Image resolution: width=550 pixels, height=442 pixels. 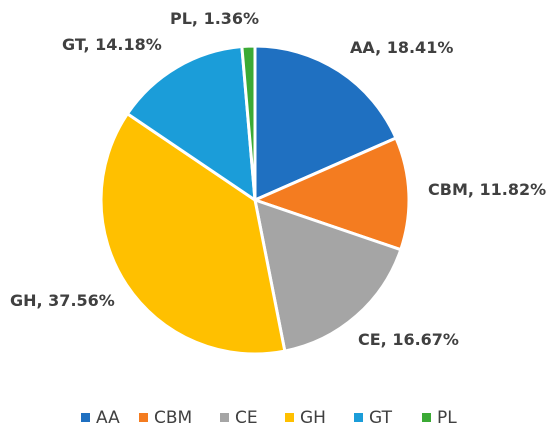 I want to click on data-label-gt: GT, 14.18%, so click(x=112, y=44).